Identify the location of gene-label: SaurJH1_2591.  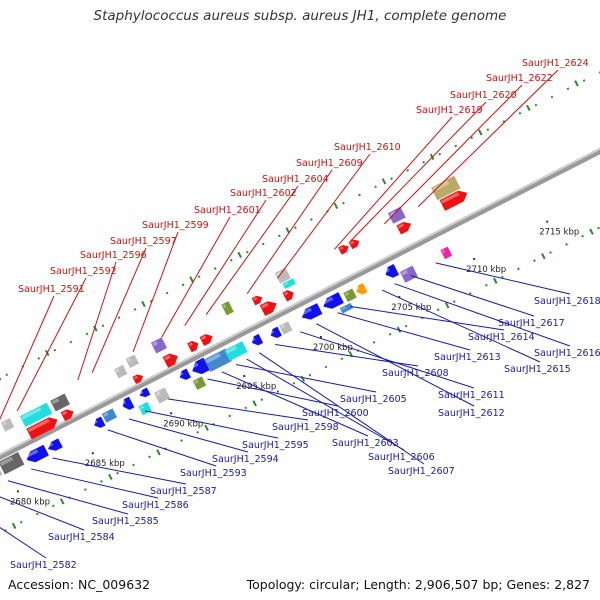
(51, 289).